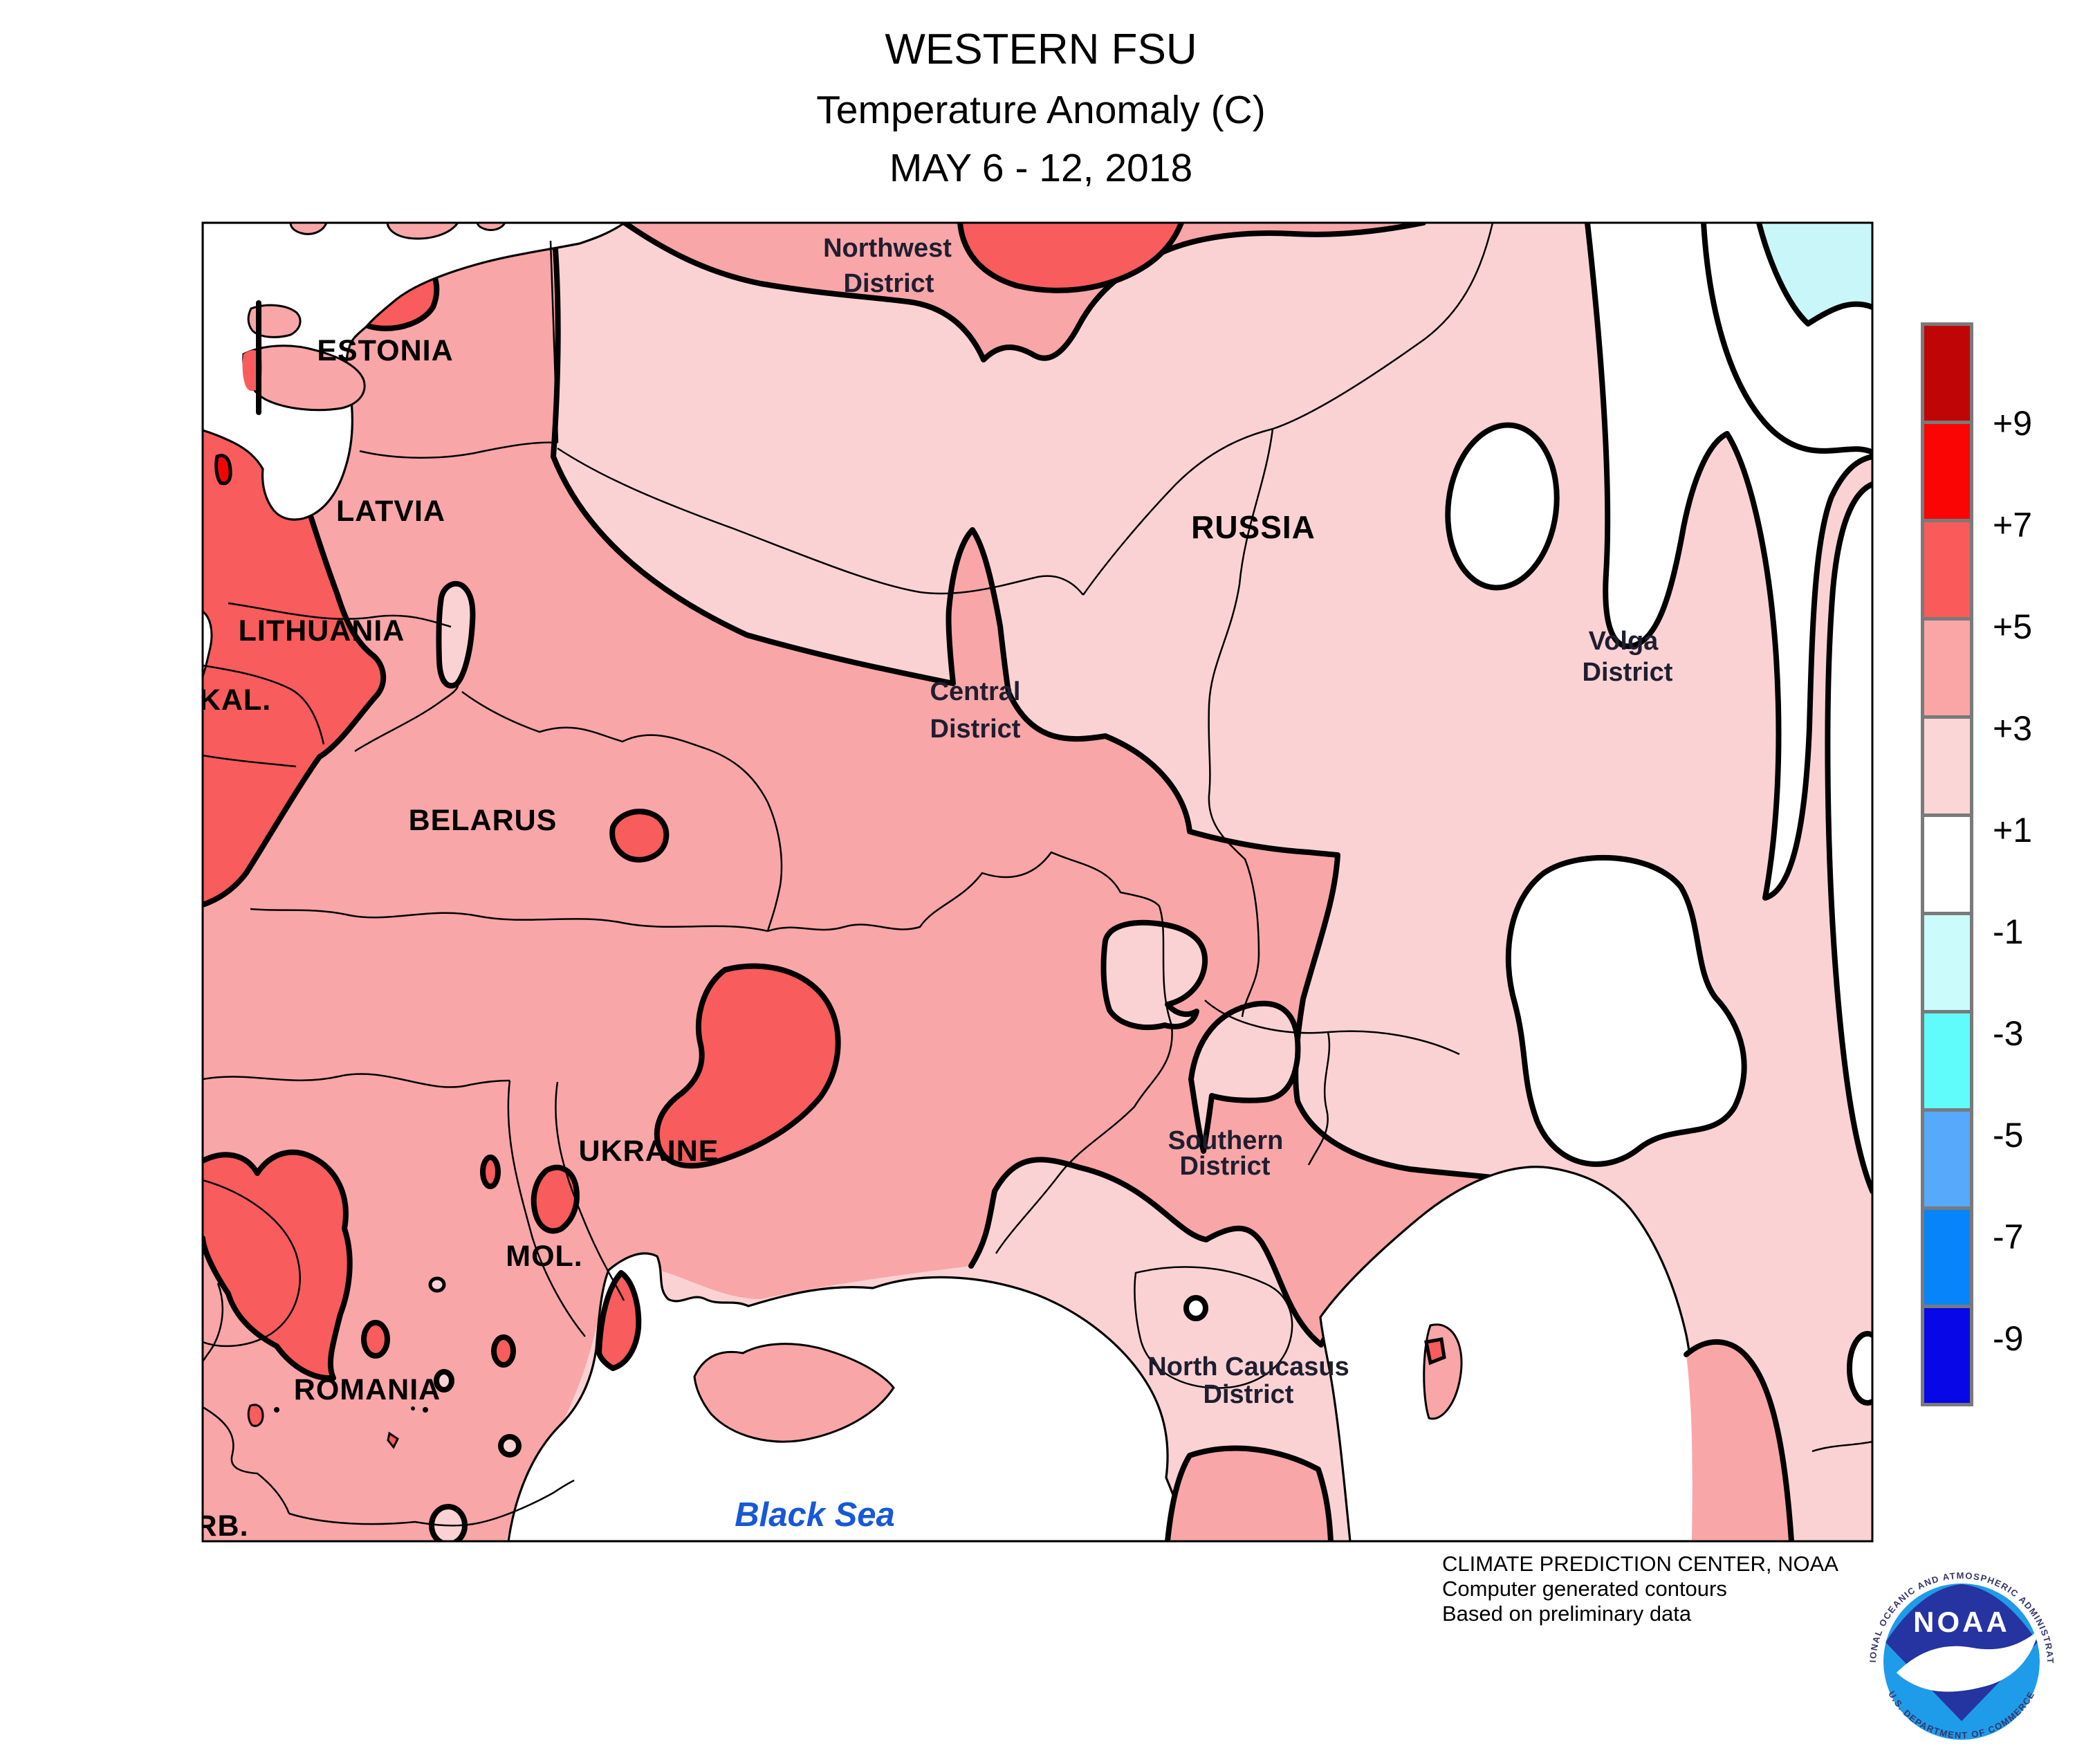  I want to click on anomaly-center-oval, so click(1154, 974).